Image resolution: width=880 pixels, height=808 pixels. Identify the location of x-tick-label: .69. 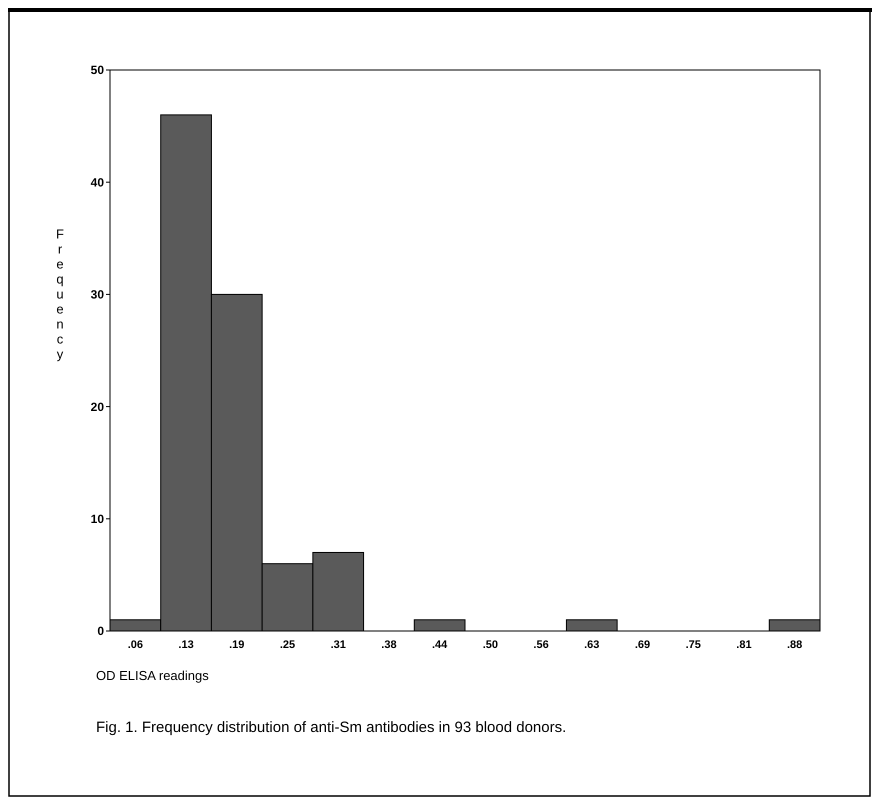
(642, 645).